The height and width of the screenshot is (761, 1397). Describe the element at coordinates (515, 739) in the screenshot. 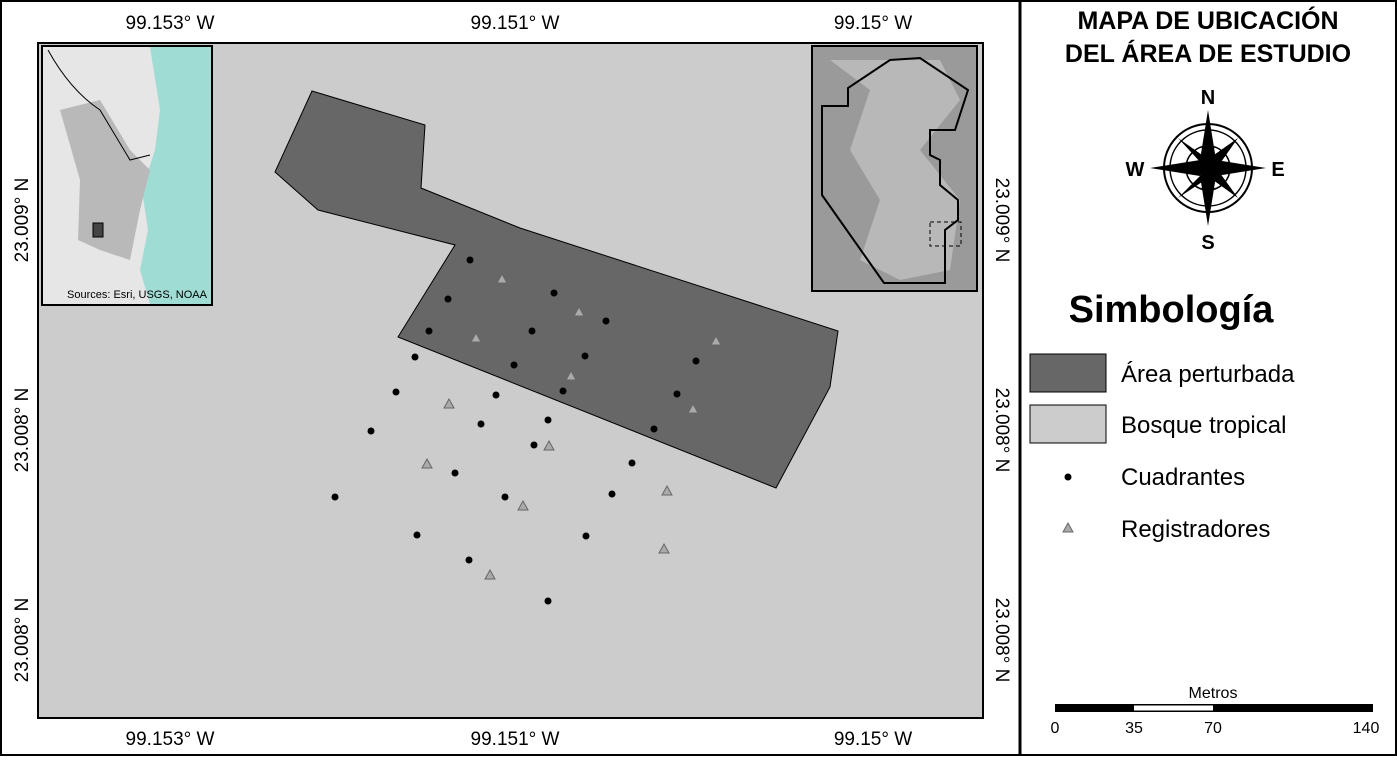

I see `bottom-label: 99.151° W` at that location.